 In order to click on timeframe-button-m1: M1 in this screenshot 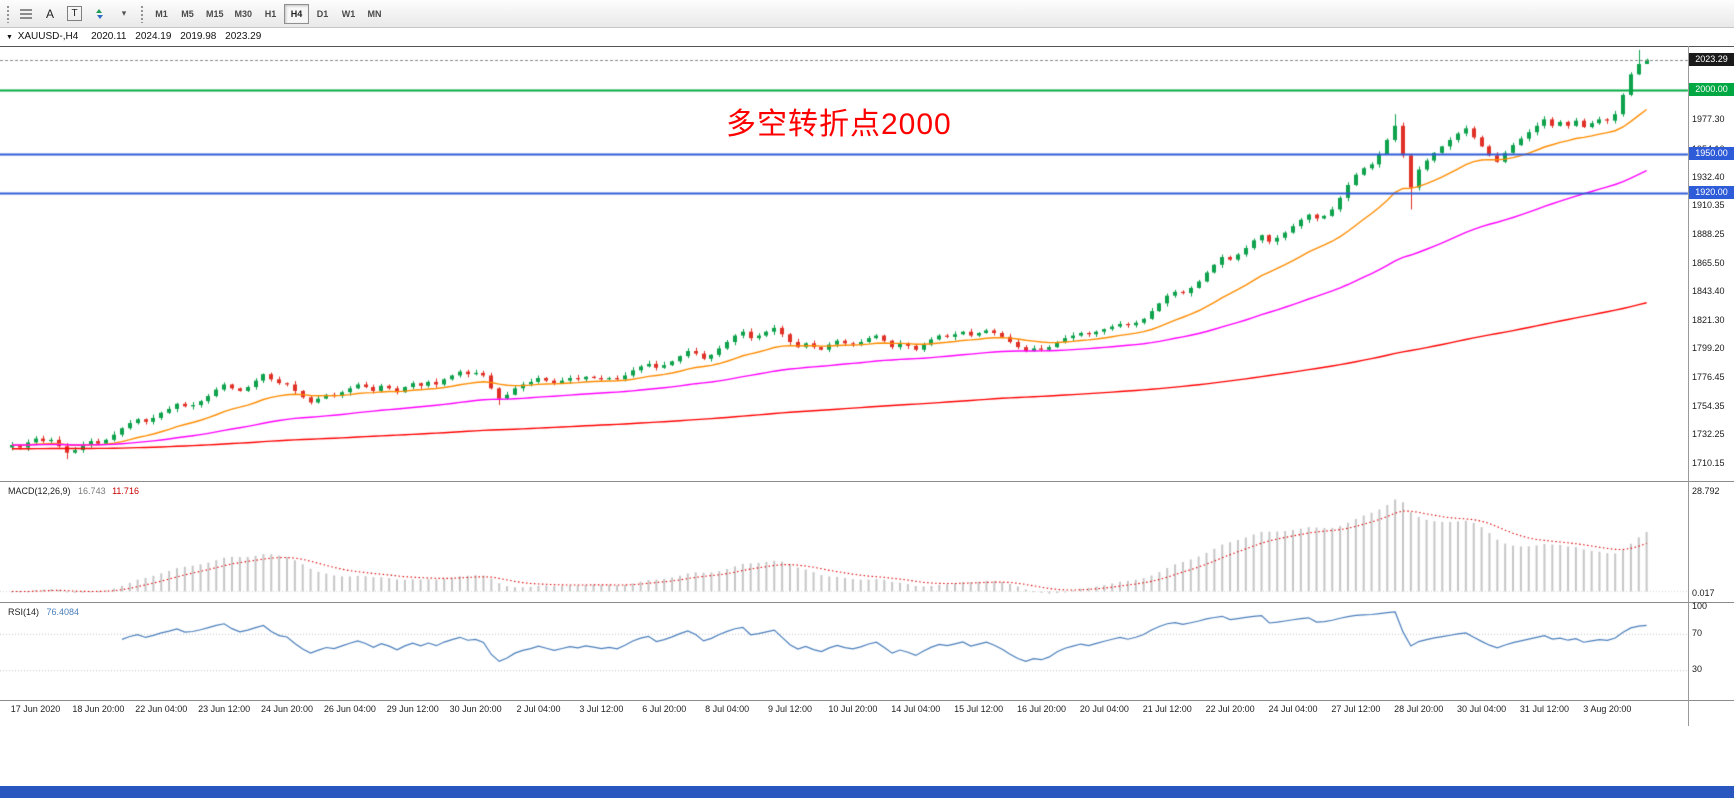, I will do `click(161, 14)`.